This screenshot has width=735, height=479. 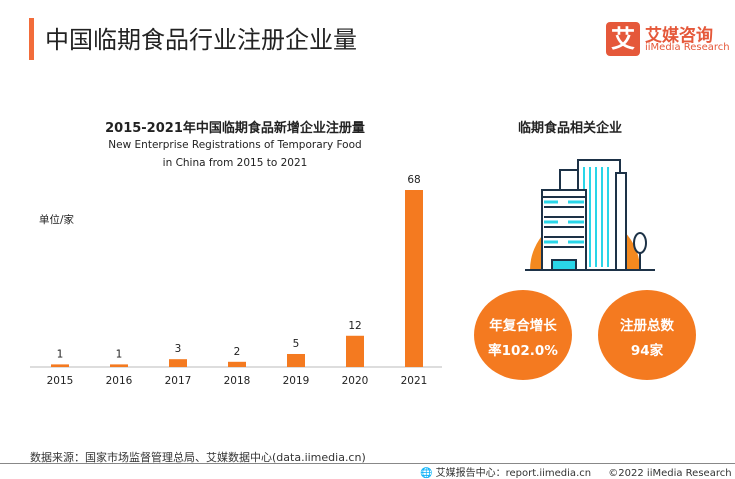 What do you see at coordinates (523, 351) in the screenshot?
I see `cagr-value: 率102.0%` at bounding box center [523, 351].